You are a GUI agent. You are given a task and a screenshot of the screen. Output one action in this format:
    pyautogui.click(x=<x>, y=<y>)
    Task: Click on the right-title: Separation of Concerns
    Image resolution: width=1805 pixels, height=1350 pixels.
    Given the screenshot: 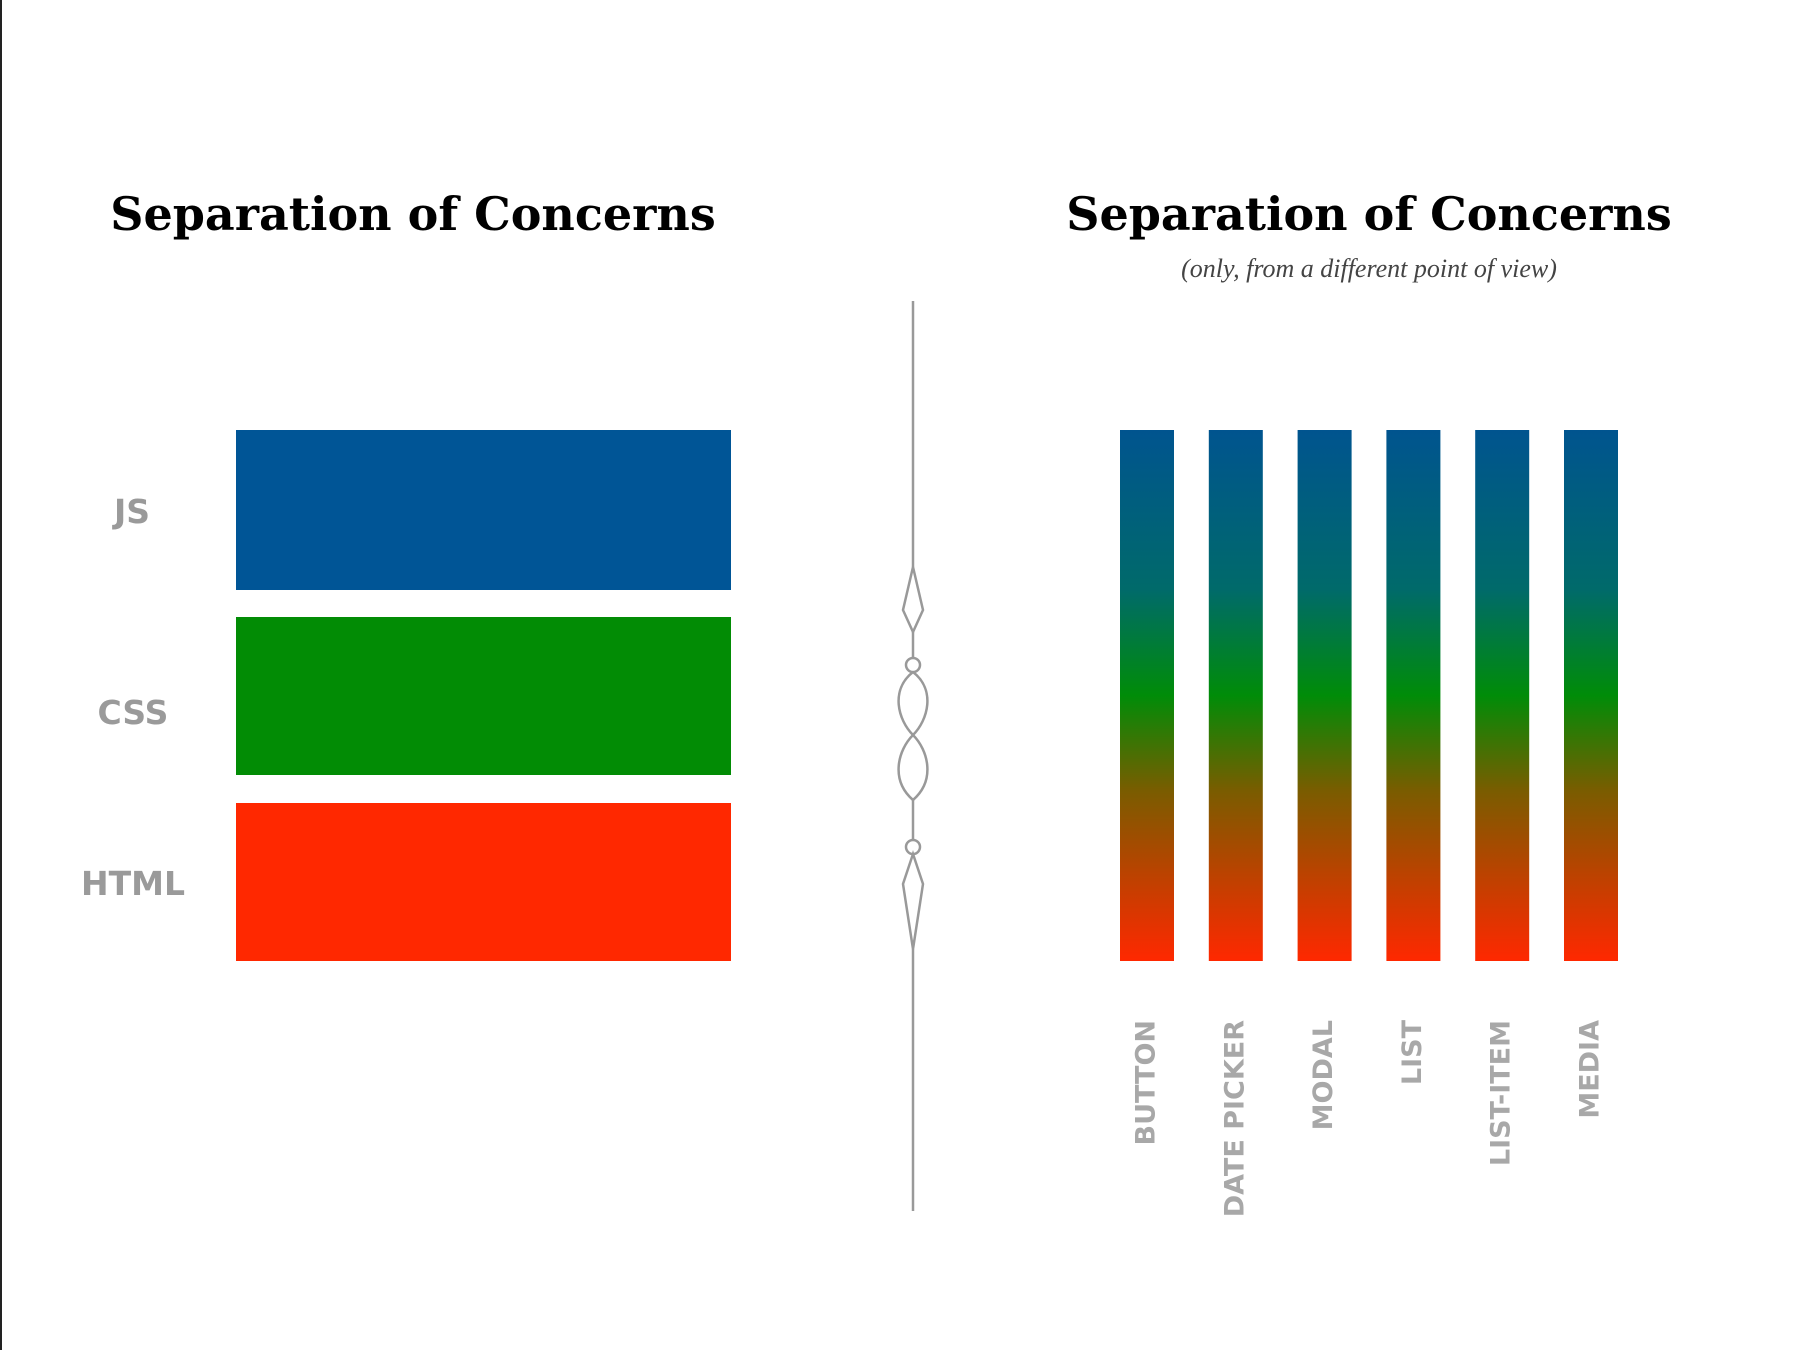 What is the action you would take?
    pyautogui.click(x=1368, y=214)
    